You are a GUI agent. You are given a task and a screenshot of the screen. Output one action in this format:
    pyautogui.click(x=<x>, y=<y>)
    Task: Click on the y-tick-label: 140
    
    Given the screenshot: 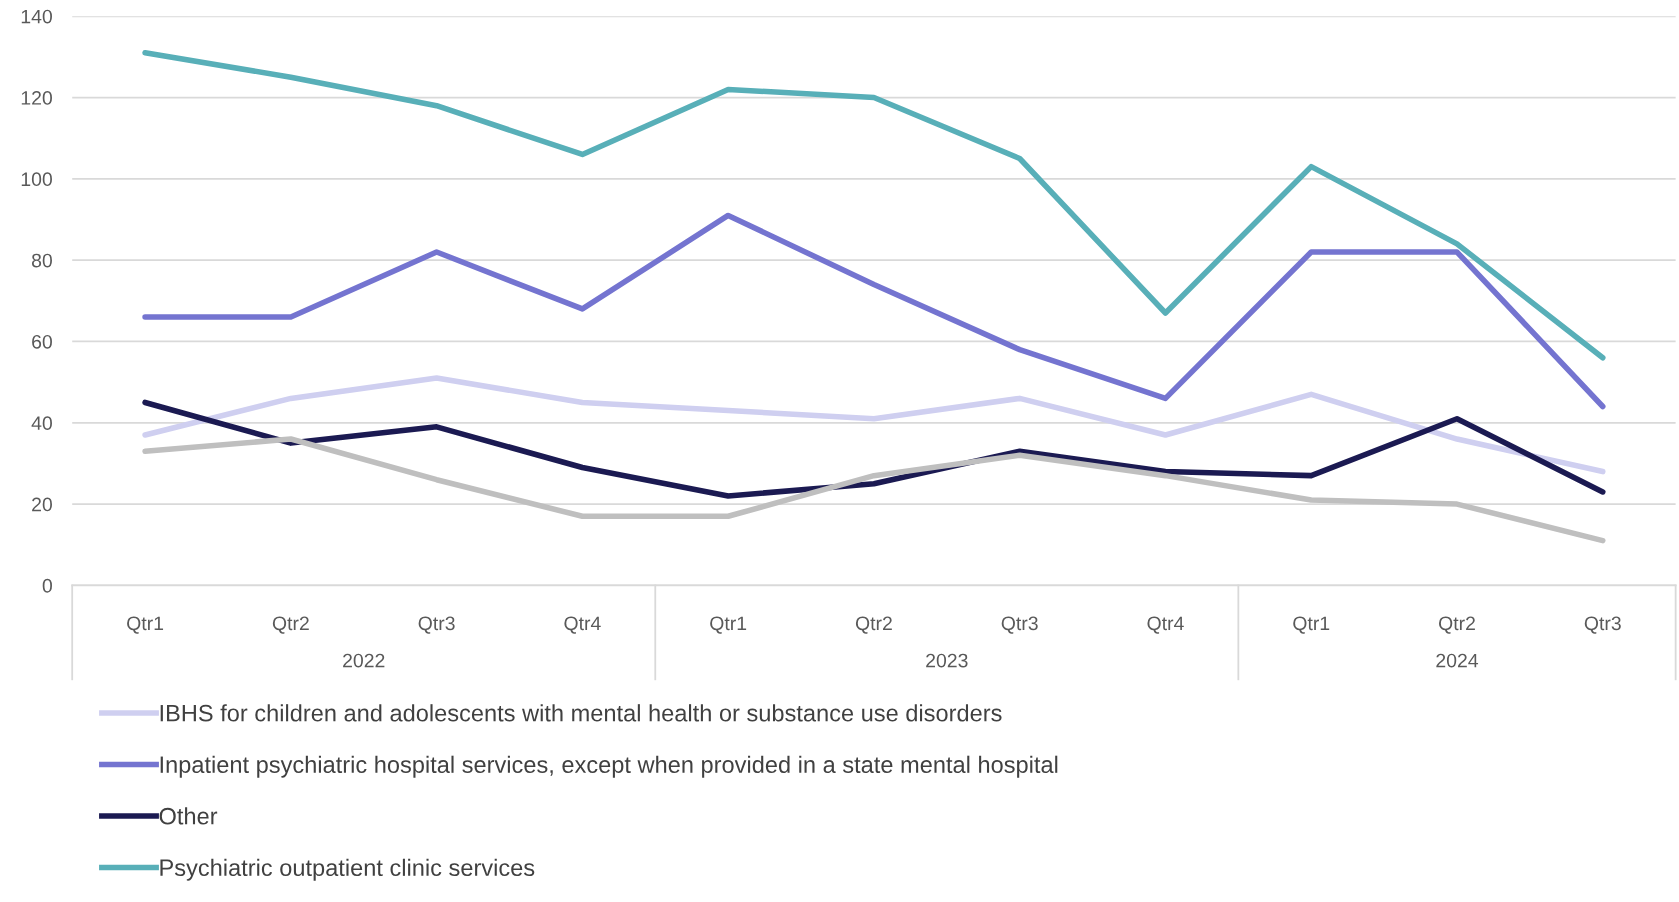 What is the action you would take?
    pyautogui.click(x=36, y=16)
    